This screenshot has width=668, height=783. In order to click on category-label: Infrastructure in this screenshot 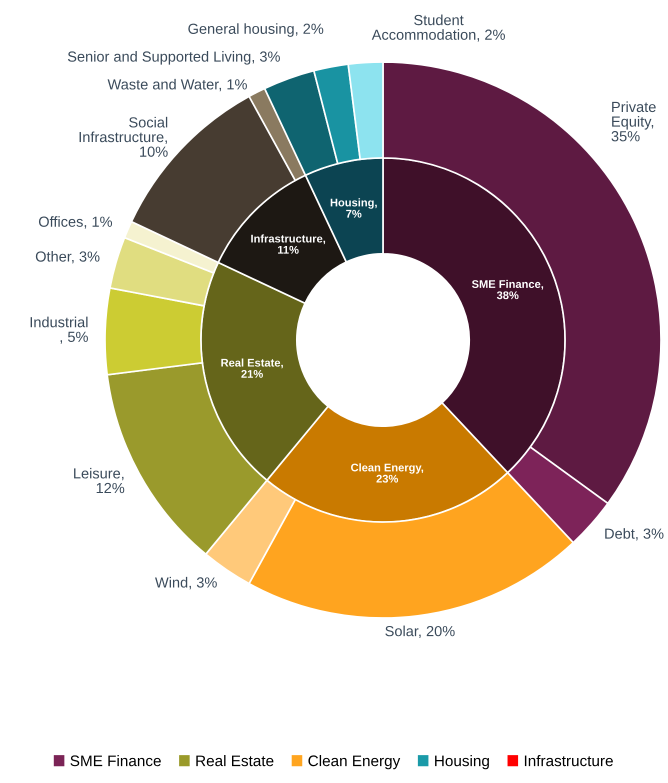, I will do `click(568, 760)`.